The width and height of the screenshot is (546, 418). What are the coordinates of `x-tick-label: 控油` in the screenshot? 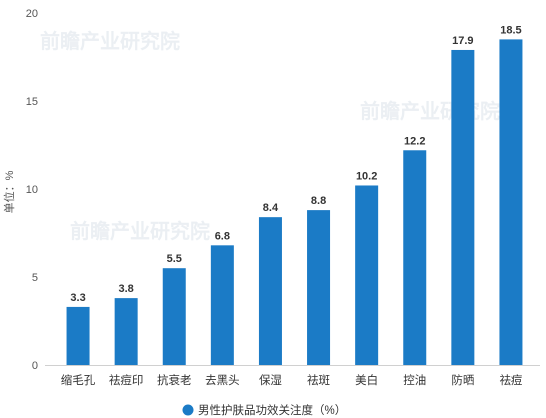 It's located at (414, 380).